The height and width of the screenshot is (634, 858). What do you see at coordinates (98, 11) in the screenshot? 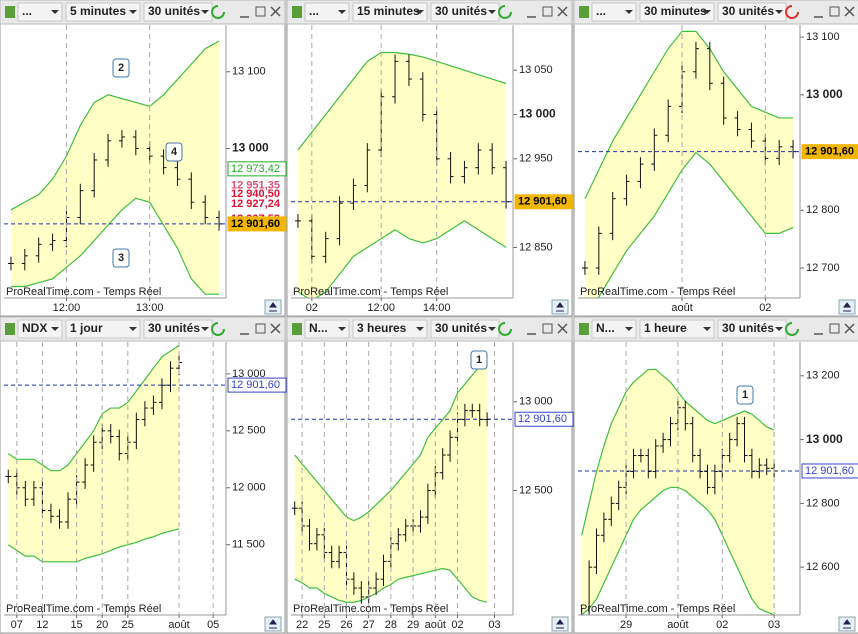
I see `timeframe-dropdown: 5 minutes` at bounding box center [98, 11].